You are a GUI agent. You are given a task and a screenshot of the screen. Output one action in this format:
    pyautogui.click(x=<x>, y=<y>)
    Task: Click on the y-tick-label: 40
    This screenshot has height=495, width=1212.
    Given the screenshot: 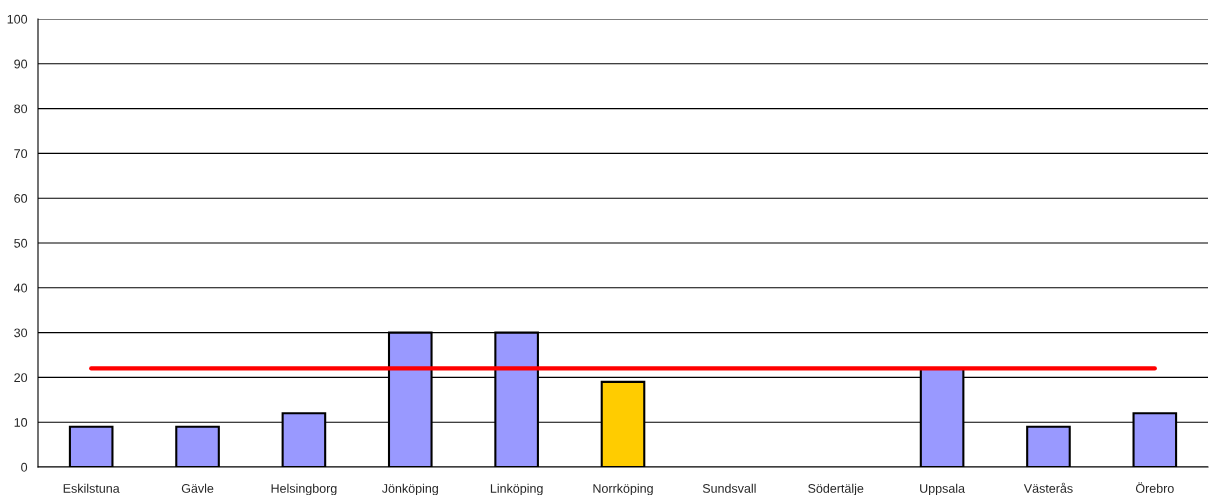 What is the action you would take?
    pyautogui.click(x=20, y=288)
    